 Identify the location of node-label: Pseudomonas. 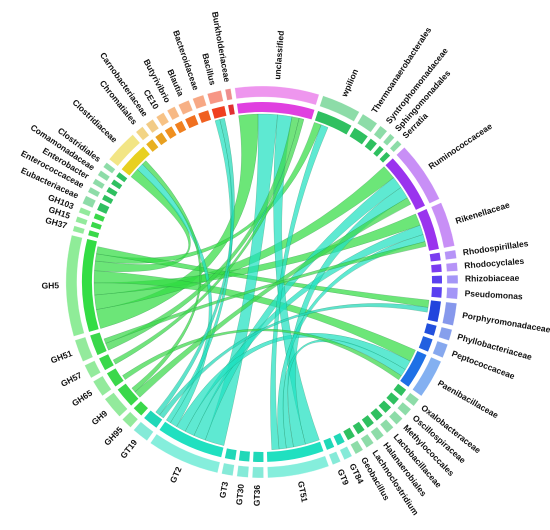
(493, 294).